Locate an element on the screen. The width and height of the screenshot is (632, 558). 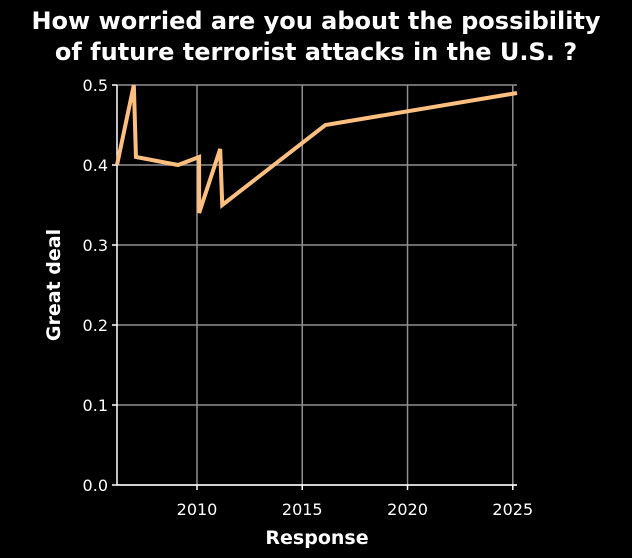
y-tick-label: 0.4 is located at coordinates (95, 165).